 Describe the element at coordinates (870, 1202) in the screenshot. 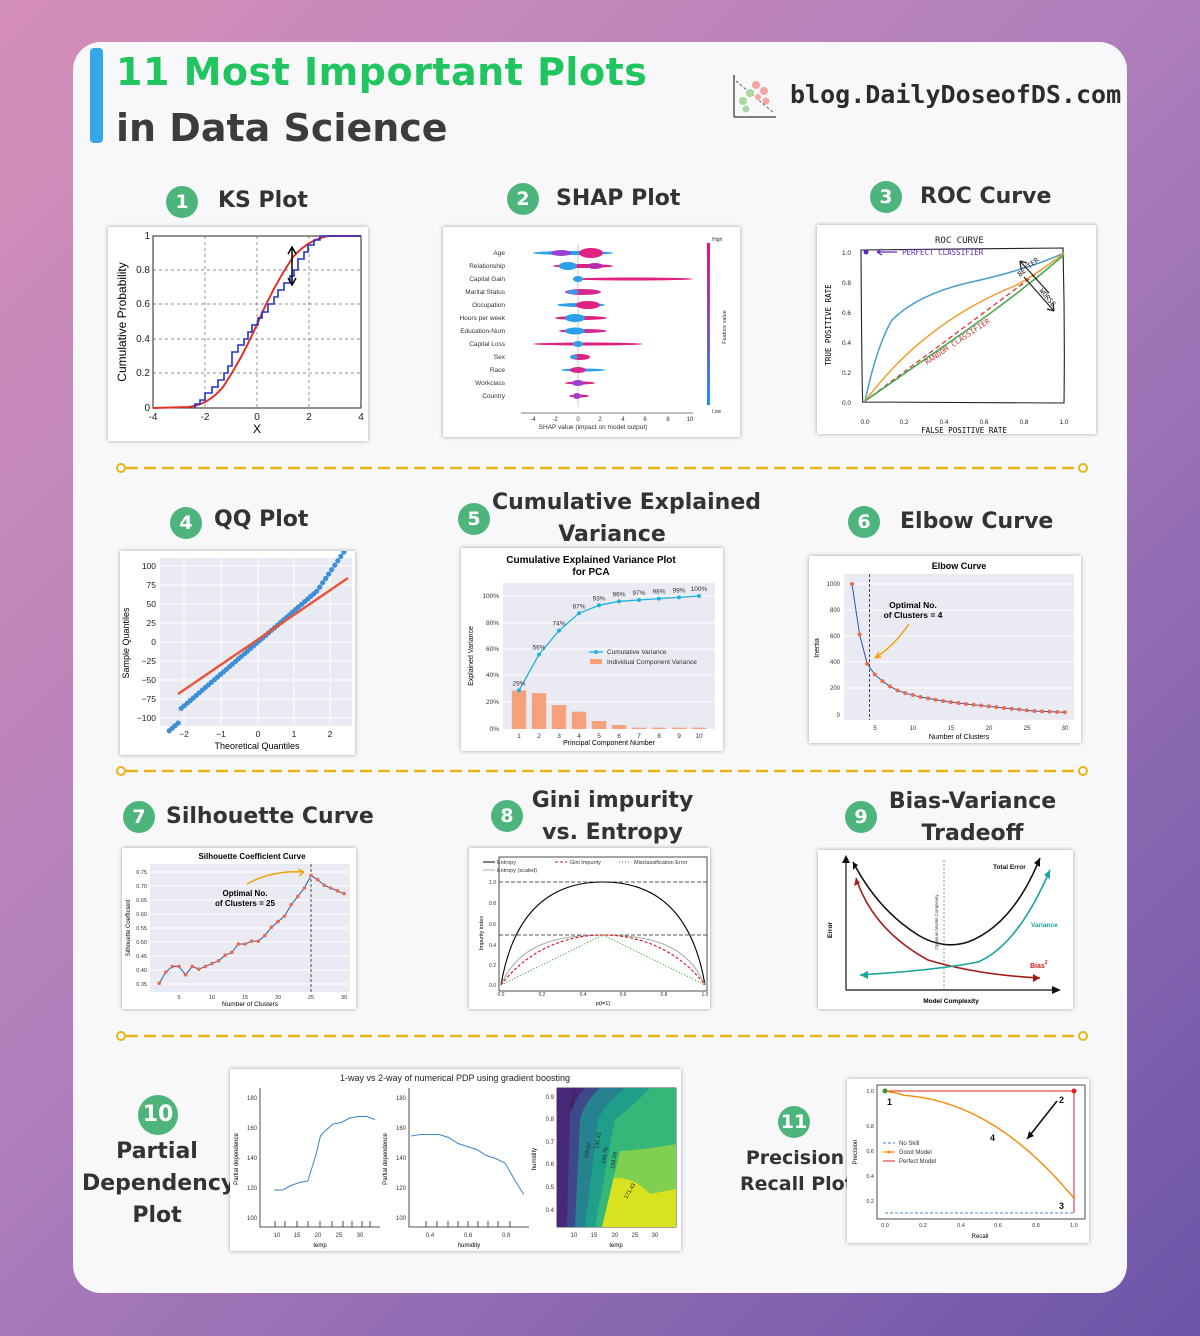

I see `pr-ytick: 0.2` at that location.